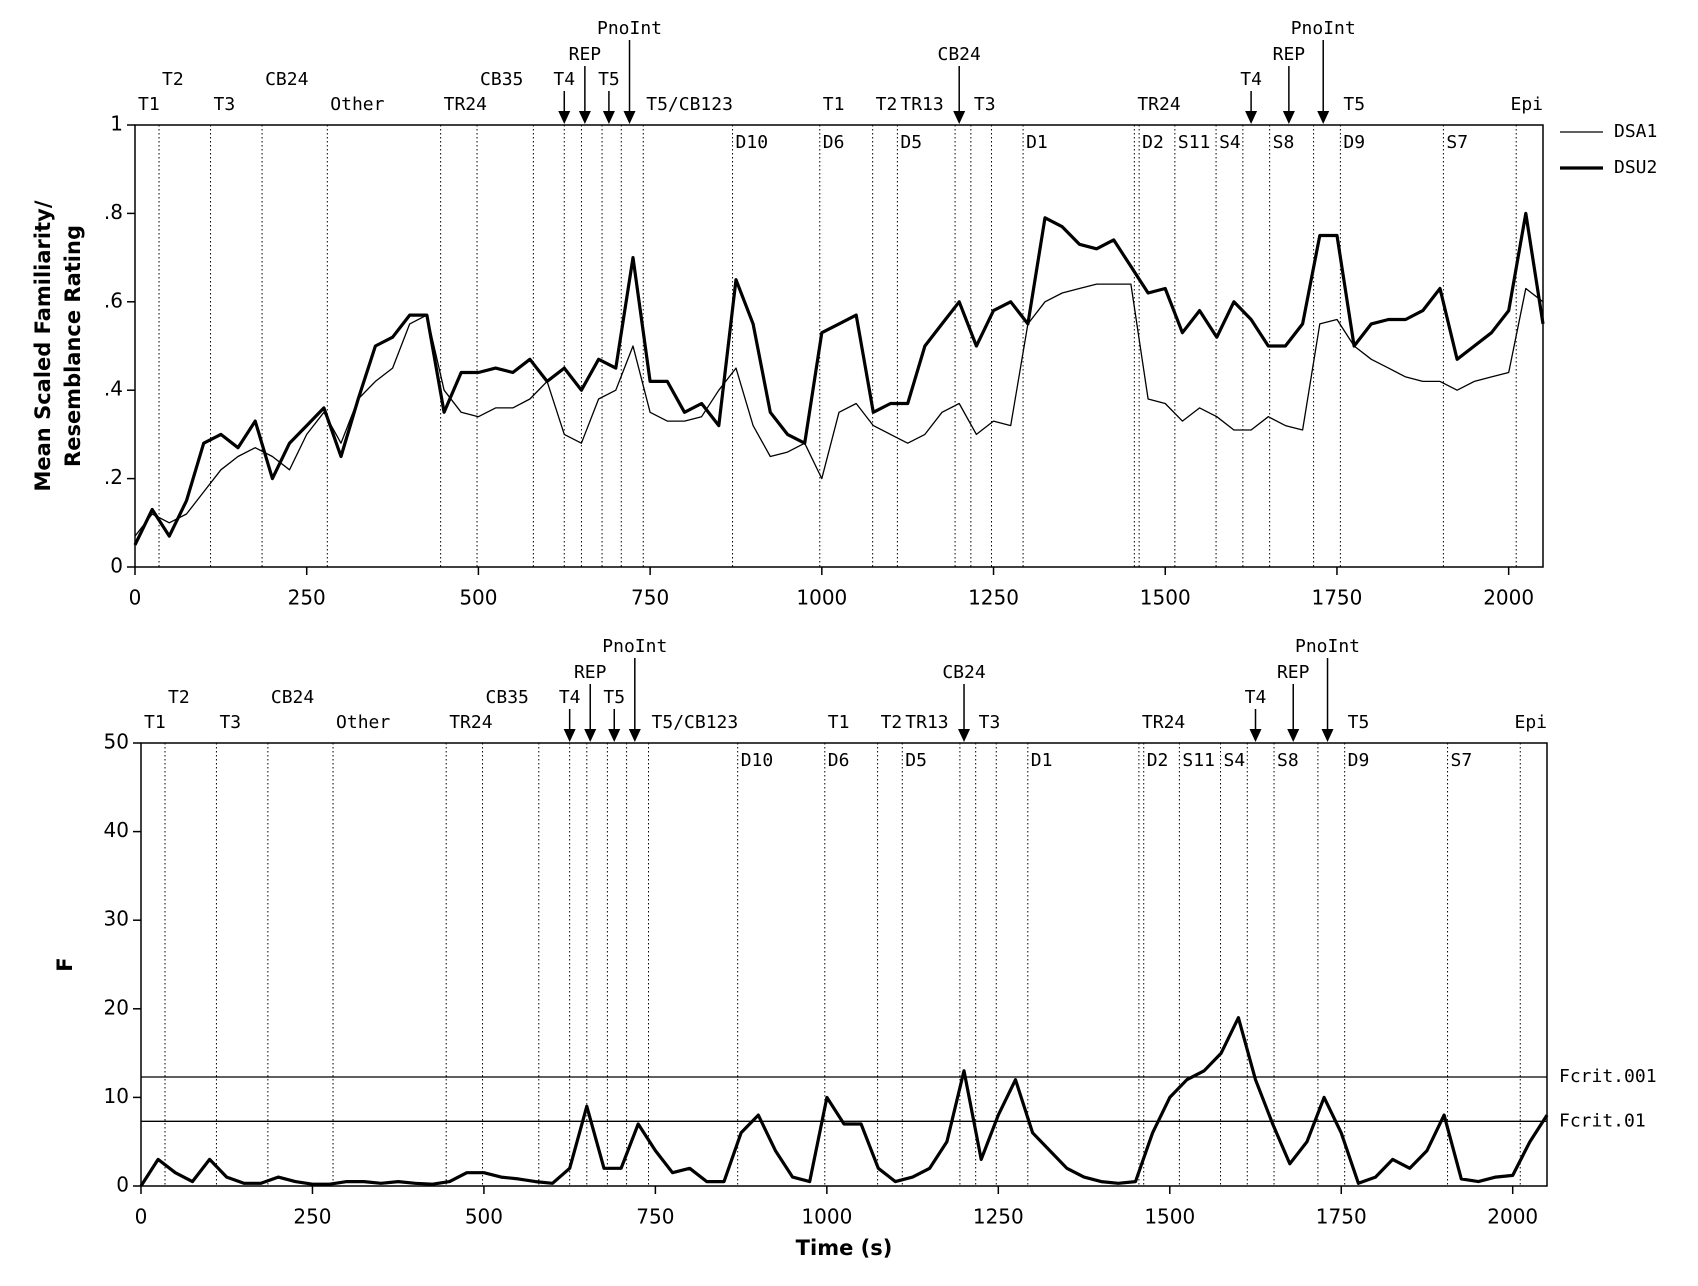 The height and width of the screenshot is (1286, 1698). Describe the element at coordinates (844, 1248) in the screenshot. I see `x-axis-label: Time (s)` at that location.